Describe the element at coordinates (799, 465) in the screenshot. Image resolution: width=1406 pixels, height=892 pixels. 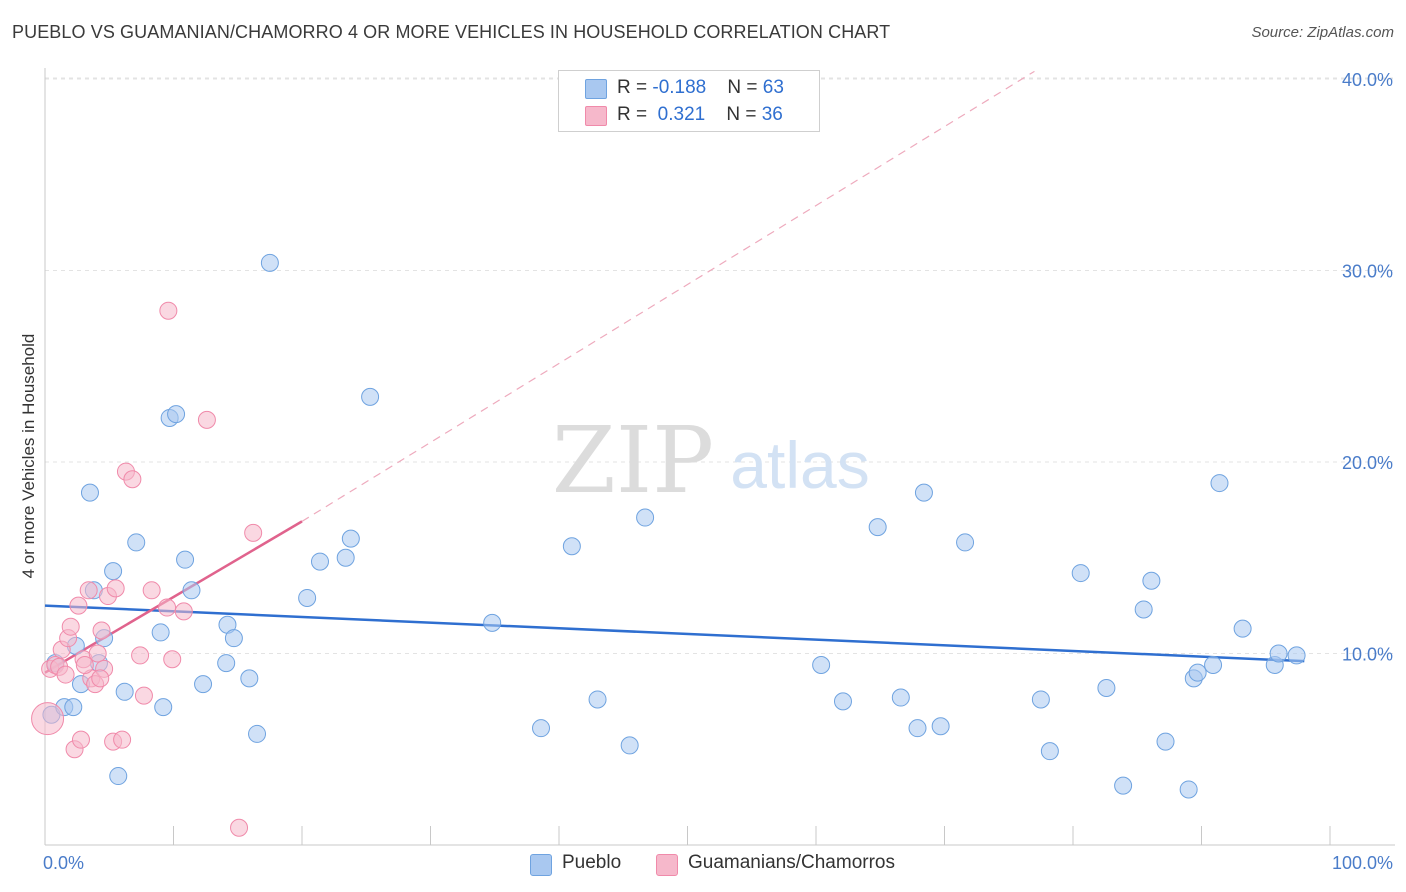
I see `watermark-atlas: atlas` at that location.